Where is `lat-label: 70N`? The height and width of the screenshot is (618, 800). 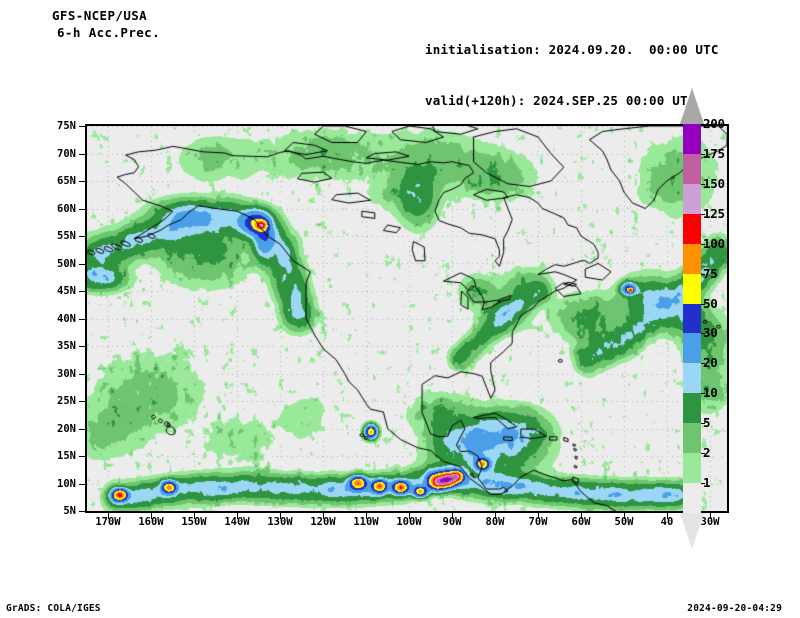
lat-label: 70N is located at coordinates (66, 154).